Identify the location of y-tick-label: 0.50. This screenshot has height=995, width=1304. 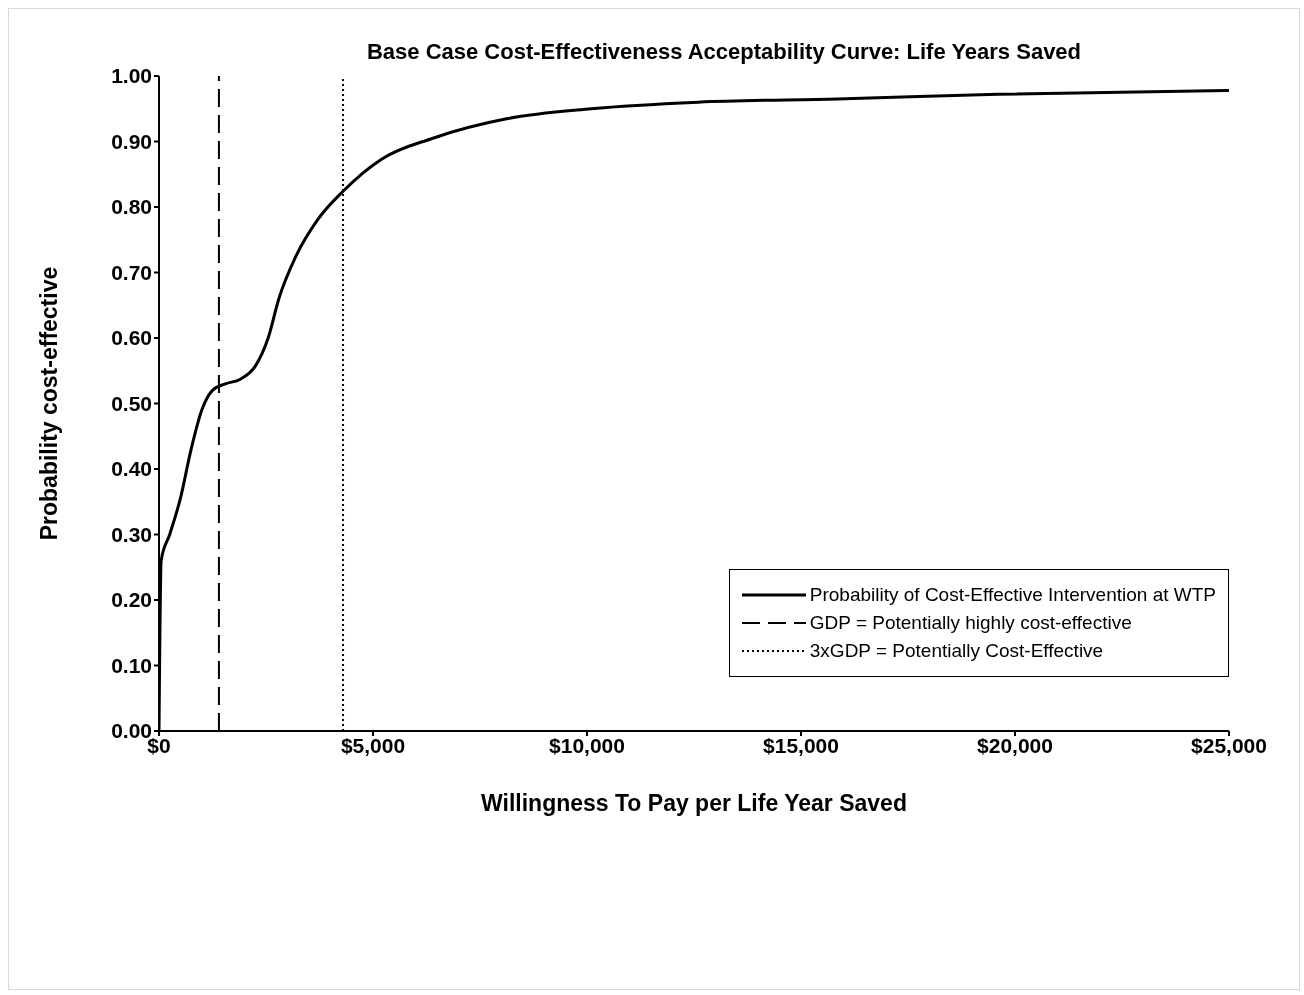
(131, 403).